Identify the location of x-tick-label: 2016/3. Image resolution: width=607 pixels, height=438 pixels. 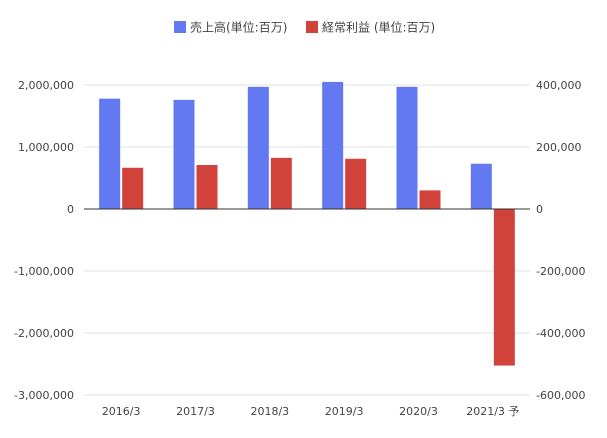
(121, 411).